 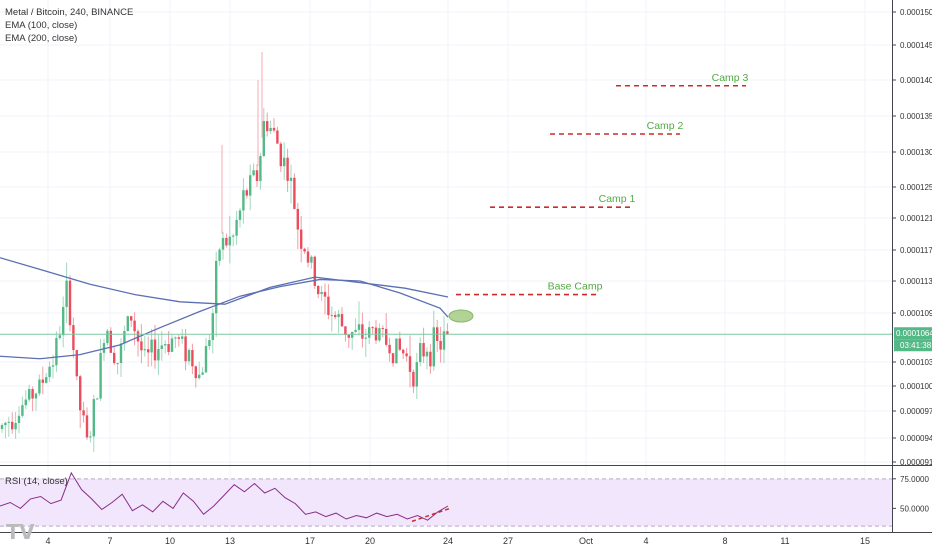 What do you see at coordinates (617, 199) in the screenshot?
I see `target-label-1: Camp 1` at bounding box center [617, 199].